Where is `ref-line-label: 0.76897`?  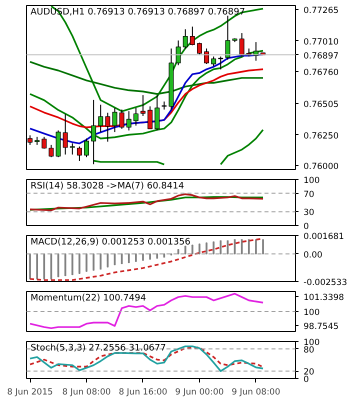 ref-line-label: 0.76897 is located at coordinates (321, 56).